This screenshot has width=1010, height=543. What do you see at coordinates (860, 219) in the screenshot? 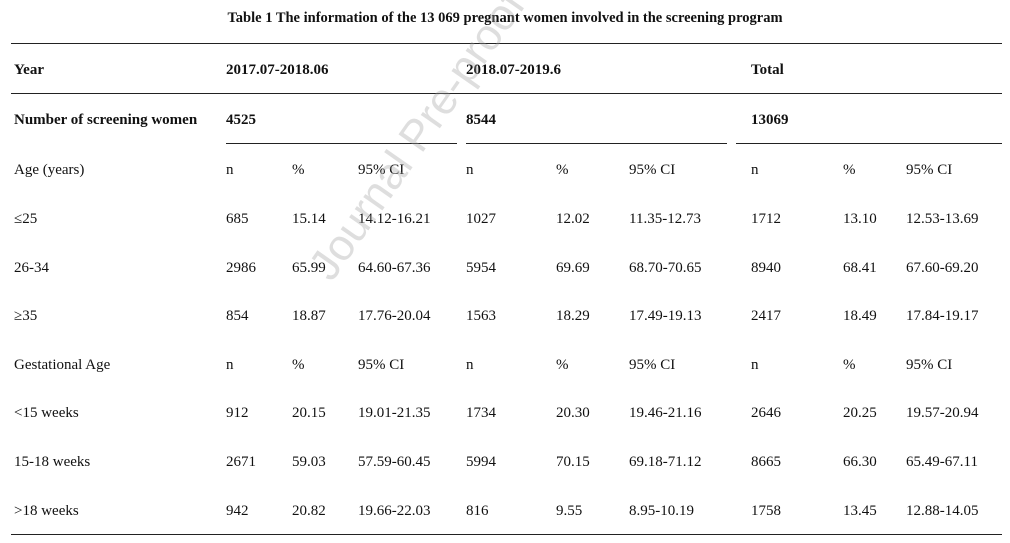
I see `table-cell: 13.10` at bounding box center [860, 219].